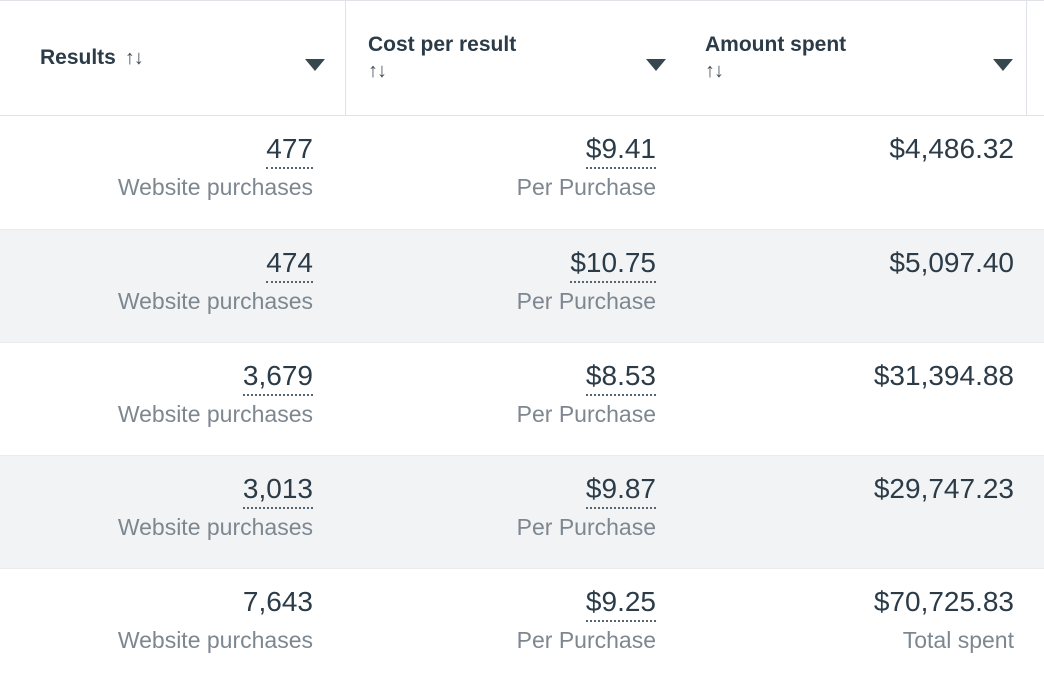 This screenshot has width=1044, height=693. What do you see at coordinates (512, 58) in the screenshot?
I see `column-header-cost-per-result: Cost per result ↑↓` at bounding box center [512, 58].